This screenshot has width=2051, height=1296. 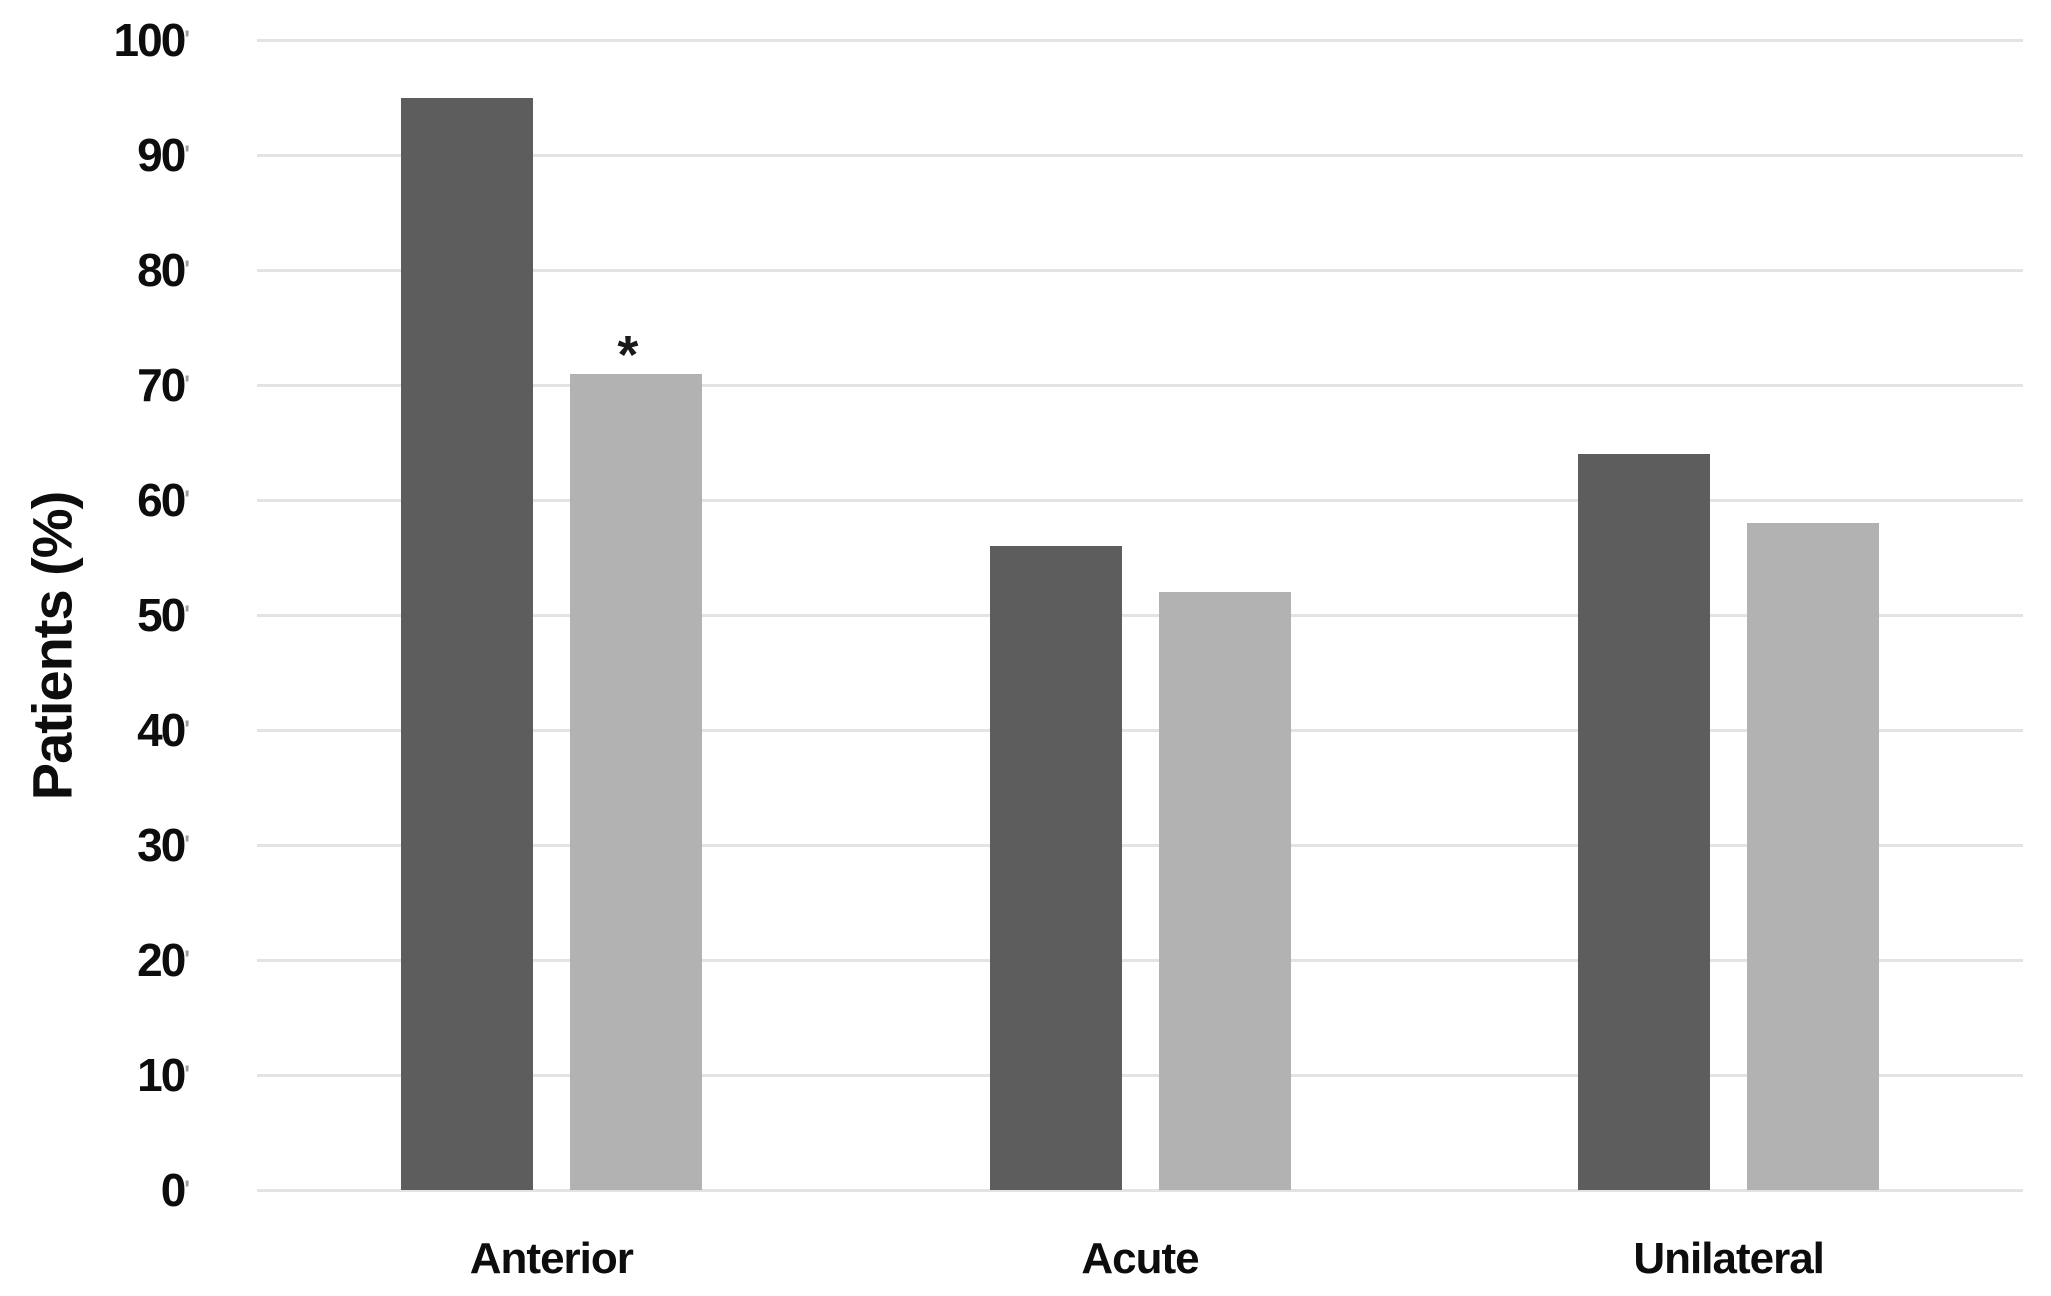 I want to click on y-tick-label-100: 100', so click(x=151, y=40).